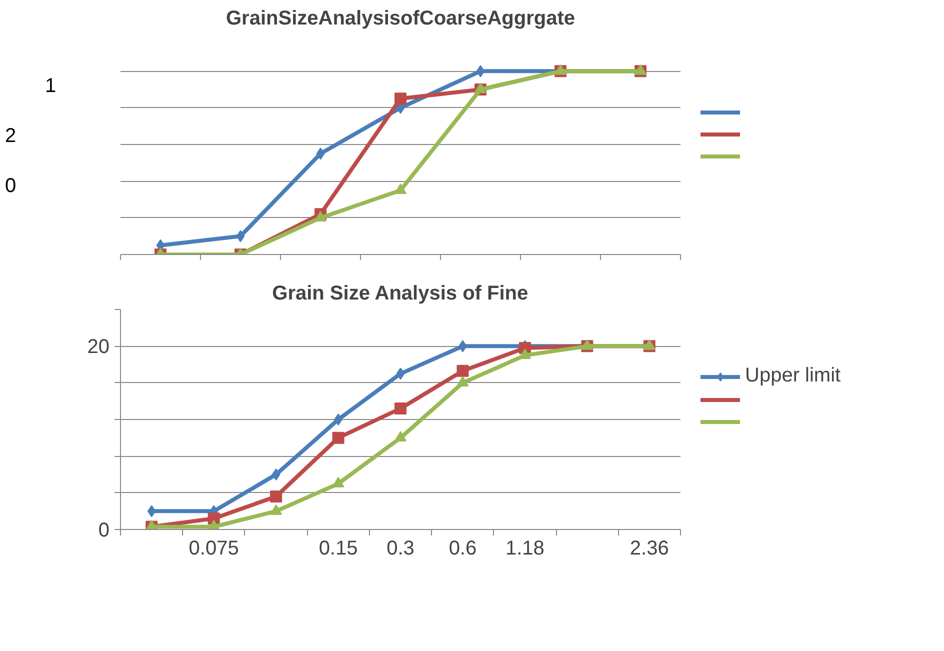 The image size is (944, 651). Describe the element at coordinates (524, 549) in the screenshot. I see `x-tick-label: 1.18` at that location.